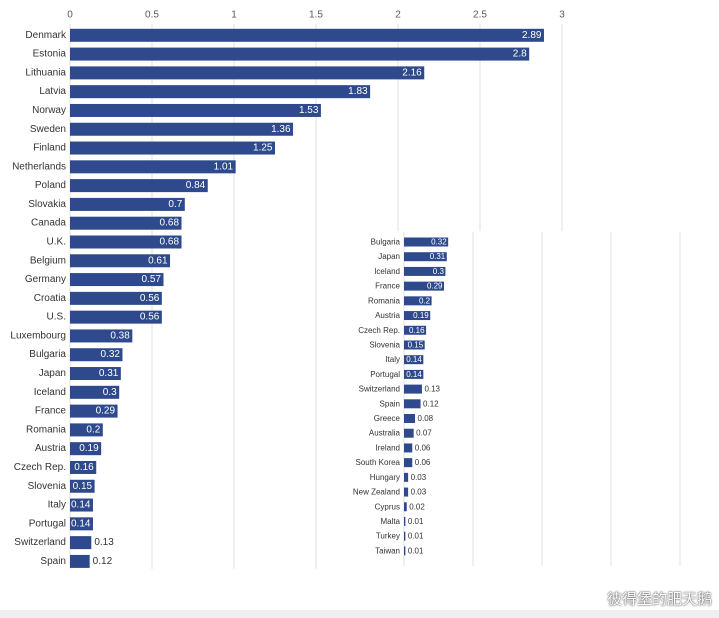 The width and height of the screenshot is (719, 618). I want to click on inset-category-label: Ireland, so click(388, 447).